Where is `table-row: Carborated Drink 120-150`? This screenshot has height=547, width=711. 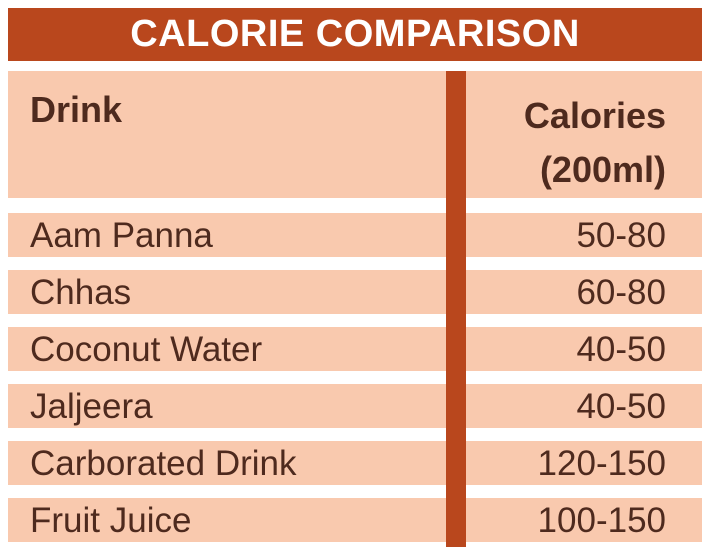 table-row: Carborated Drink 120-150 is located at coordinates (355, 463).